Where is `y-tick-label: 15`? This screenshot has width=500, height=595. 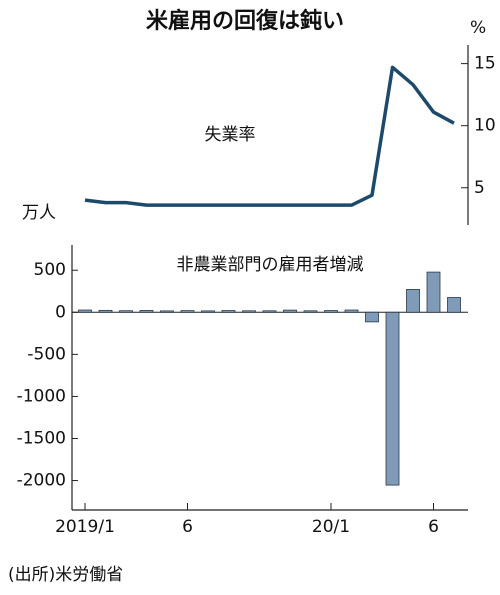 y-tick-label: 15 is located at coordinates (485, 64).